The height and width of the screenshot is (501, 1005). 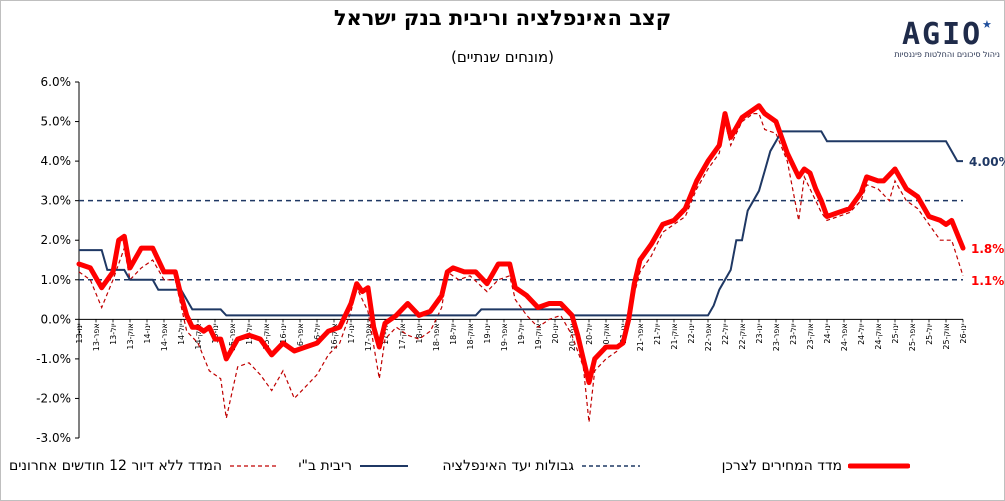 I want to click on x-tick-label: אפר-14, so click(x=164, y=337).